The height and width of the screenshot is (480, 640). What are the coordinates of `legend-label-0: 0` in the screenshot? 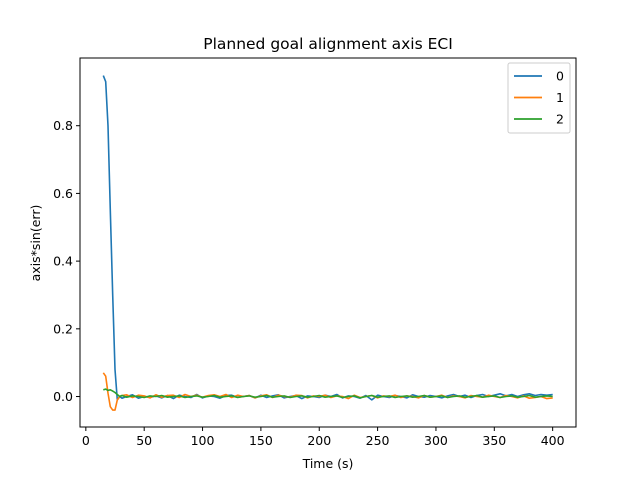 It's located at (560, 76).